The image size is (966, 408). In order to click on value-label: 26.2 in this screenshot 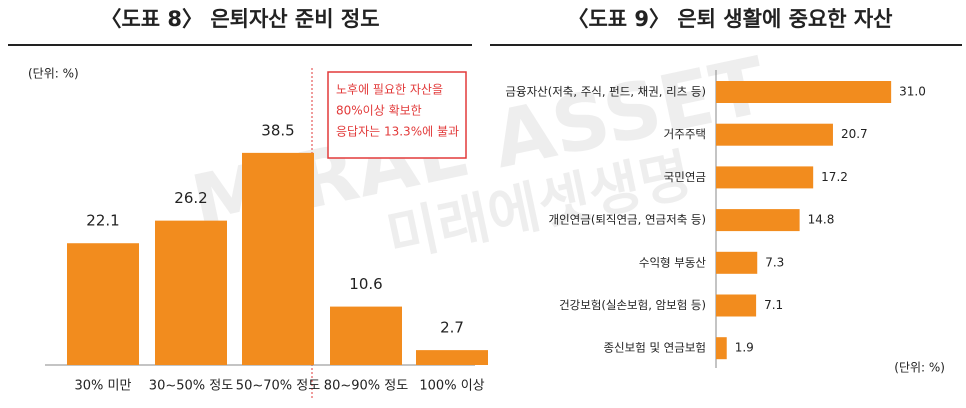, I will do `click(190, 198)`.